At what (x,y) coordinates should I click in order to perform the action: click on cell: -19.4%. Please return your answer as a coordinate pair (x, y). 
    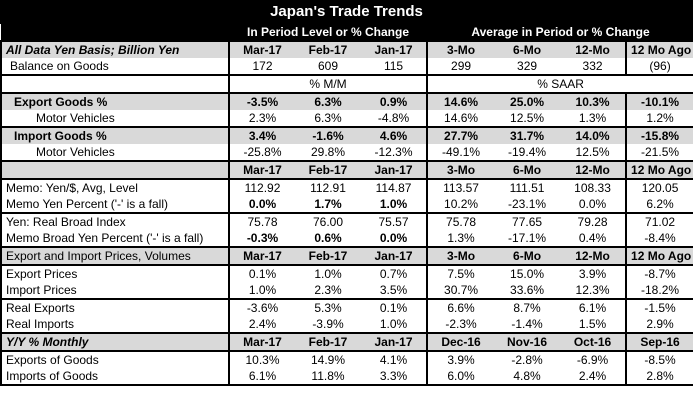
    Looking at the image, I should click on (527, 152).